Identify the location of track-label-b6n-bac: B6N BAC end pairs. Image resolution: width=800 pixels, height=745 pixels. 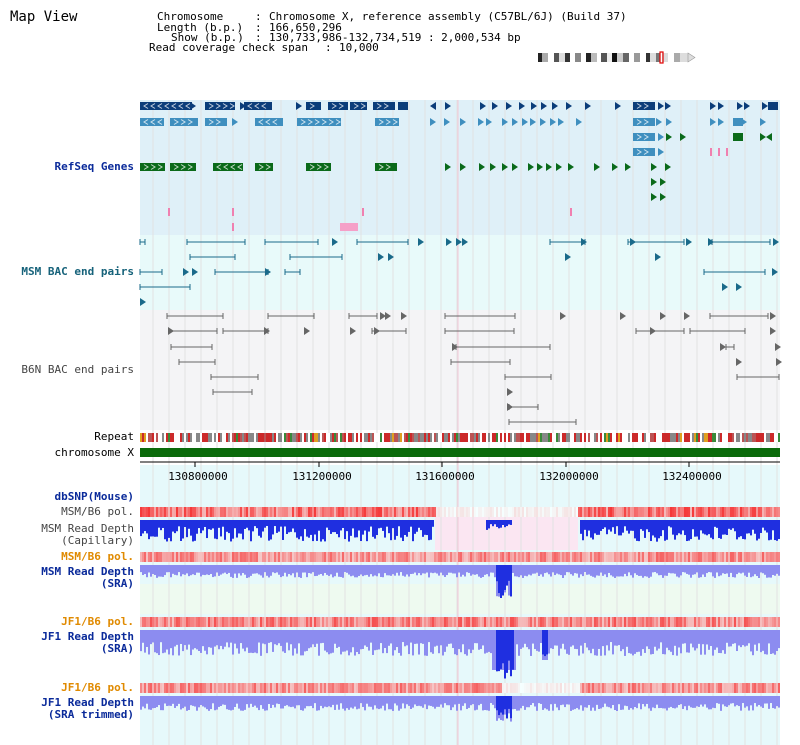
(77, 369).